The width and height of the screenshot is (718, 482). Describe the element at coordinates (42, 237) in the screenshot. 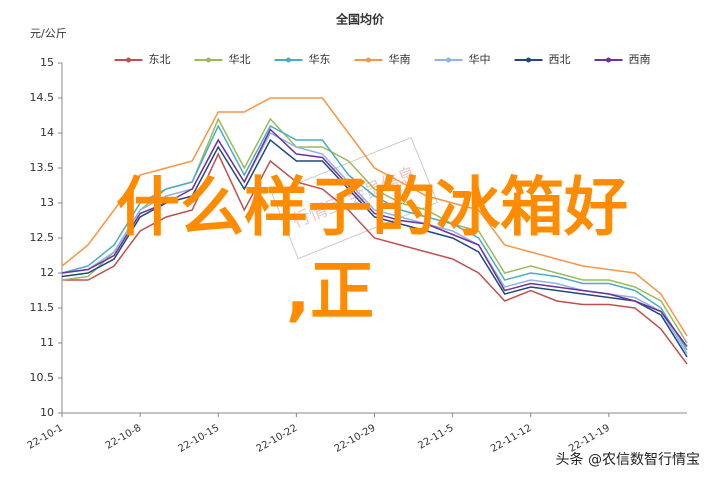

I see `y-tick-label: 12.5` at that location.